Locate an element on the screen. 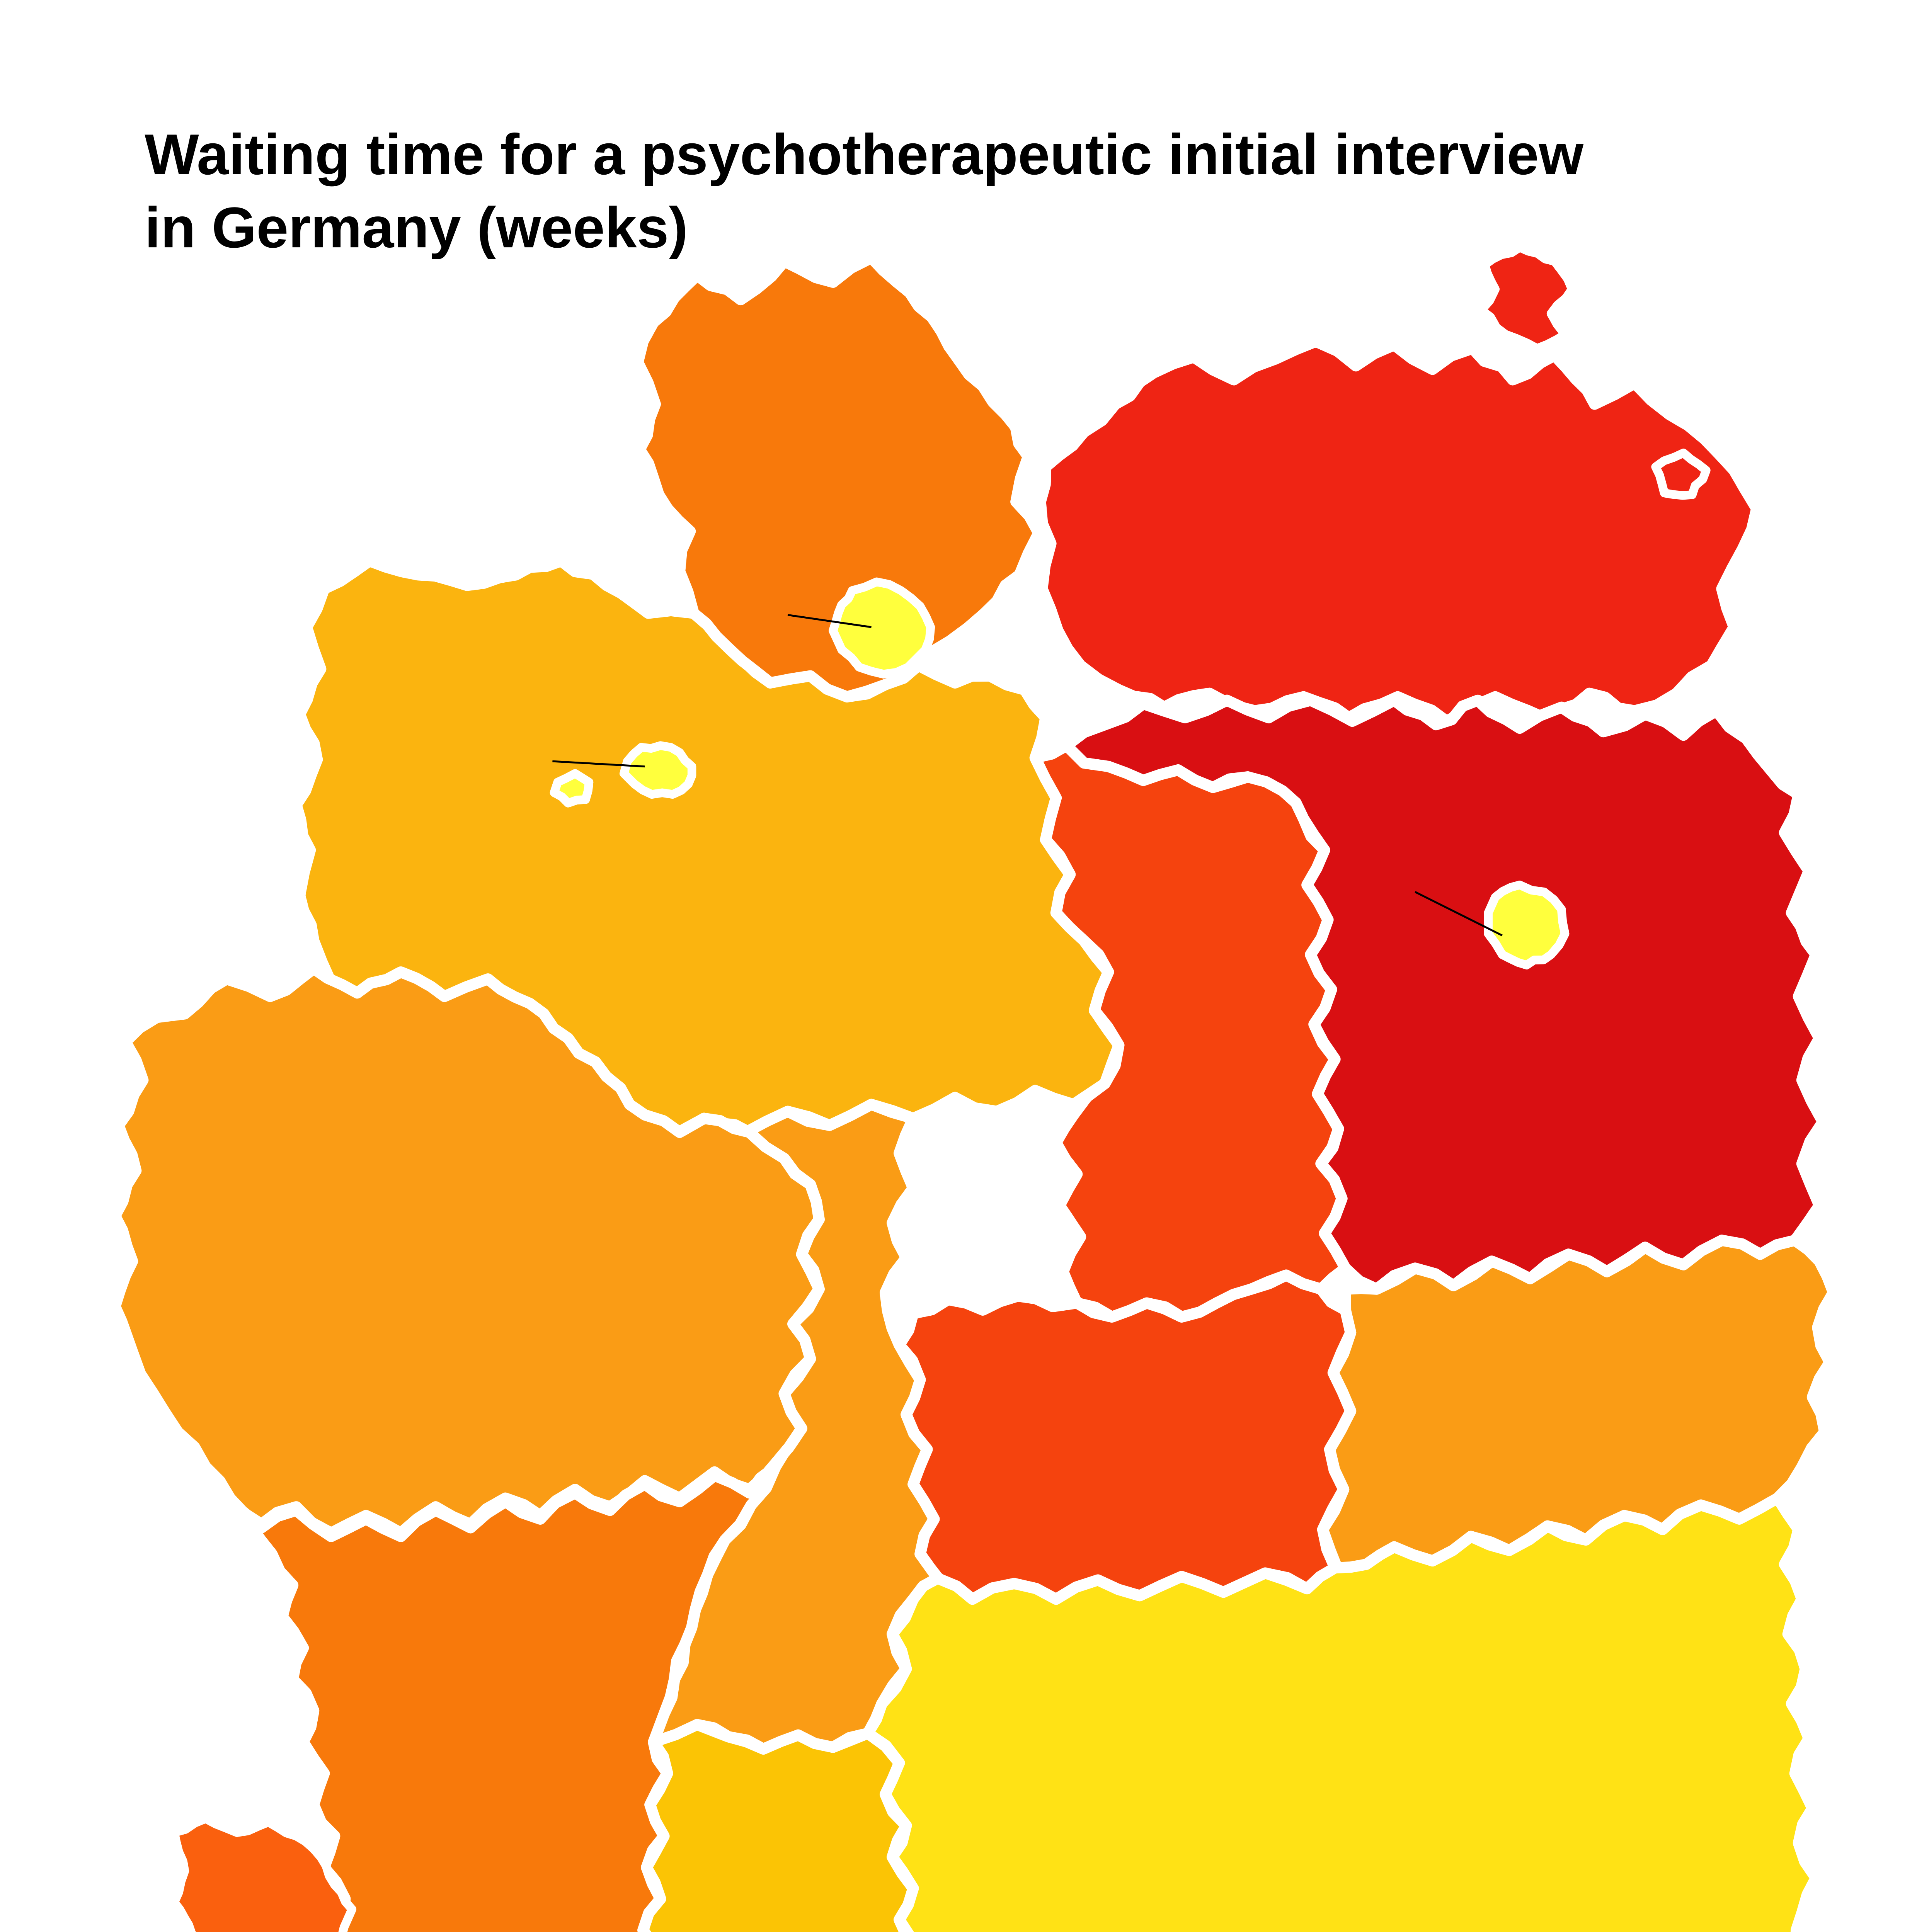 Image resolution: width=1917 pixels, height=1932 pixels. state-shape-sl is located at coordinates (263, 1873).